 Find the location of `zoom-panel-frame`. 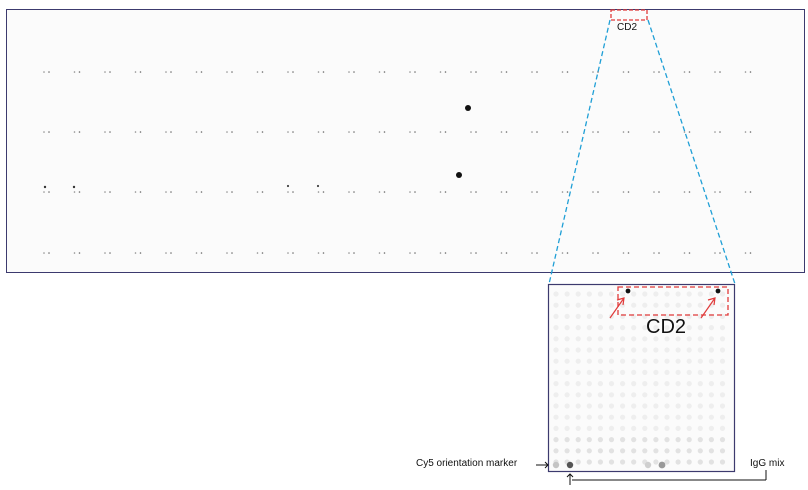

zoom-panel-frame is located at coordinates (641, 378).